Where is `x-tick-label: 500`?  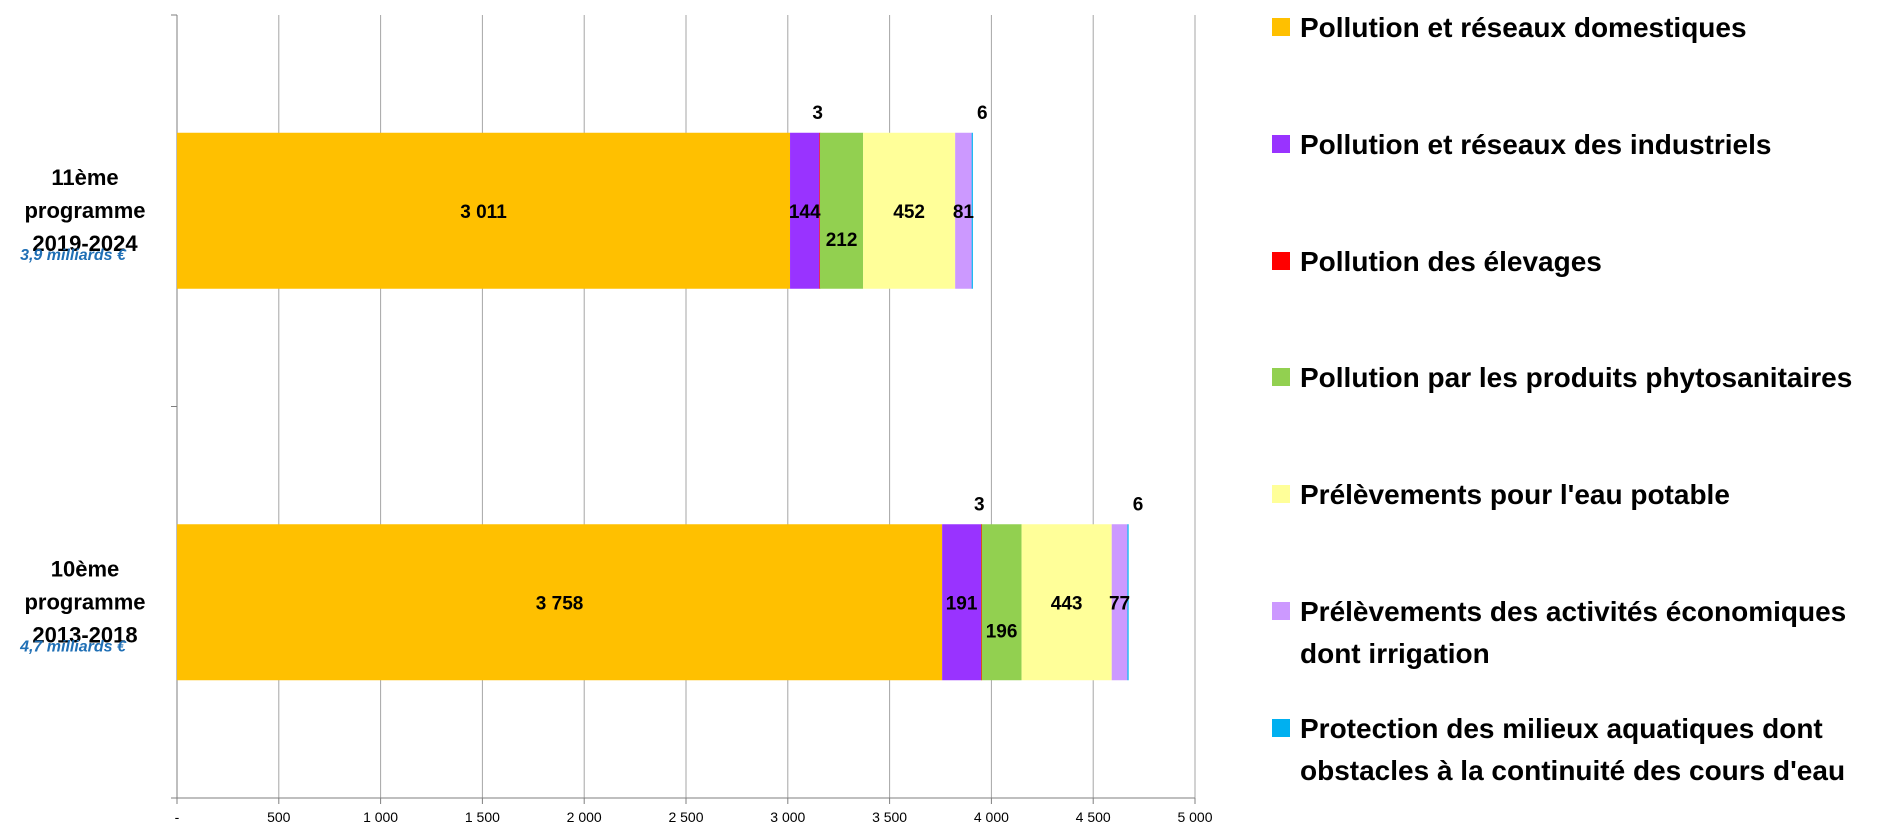
x-tick-label: 500 is located at coordinates (279, 817).